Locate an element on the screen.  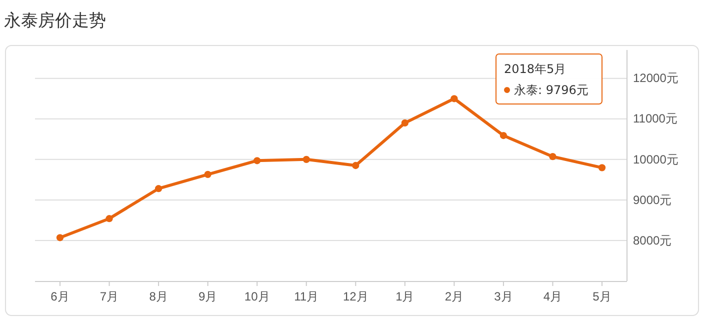
x-tick-label: 4月 is located at coordinates (552, 297).